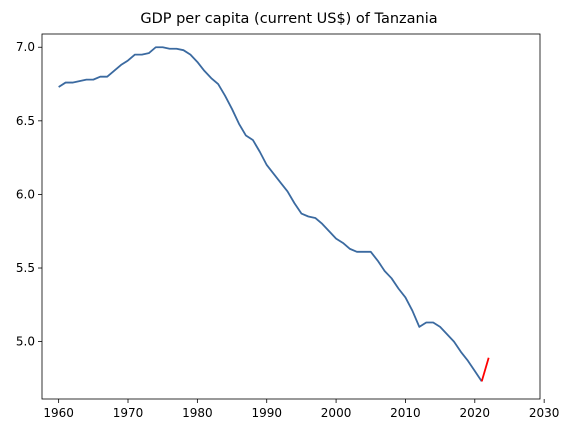 The image size is (565, 435). I want to click on x-axis: 1960 1970 1980 1990 2000 2010 2020 2030, so click(301, 409).